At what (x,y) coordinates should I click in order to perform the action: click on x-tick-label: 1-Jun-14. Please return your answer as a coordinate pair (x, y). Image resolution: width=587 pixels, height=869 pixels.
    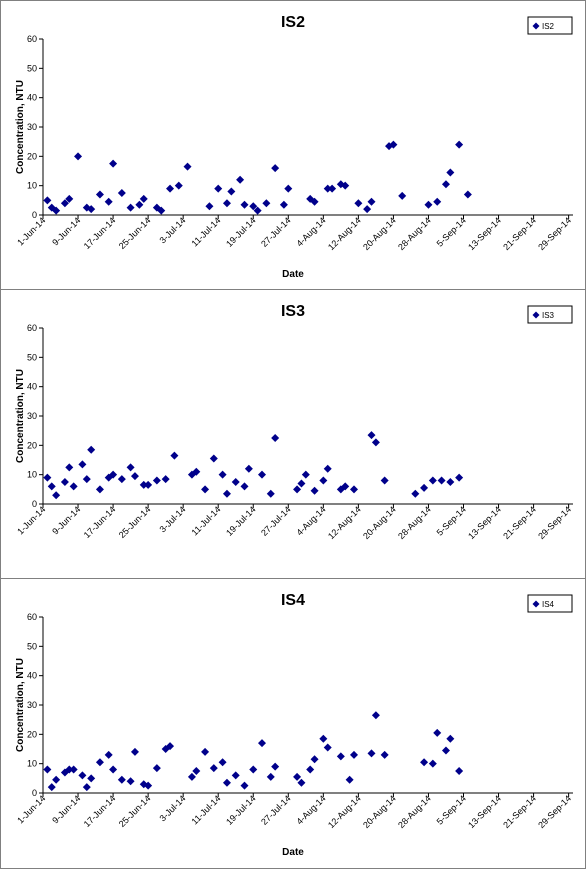
    Looking at the image, I should click on (31, 520).